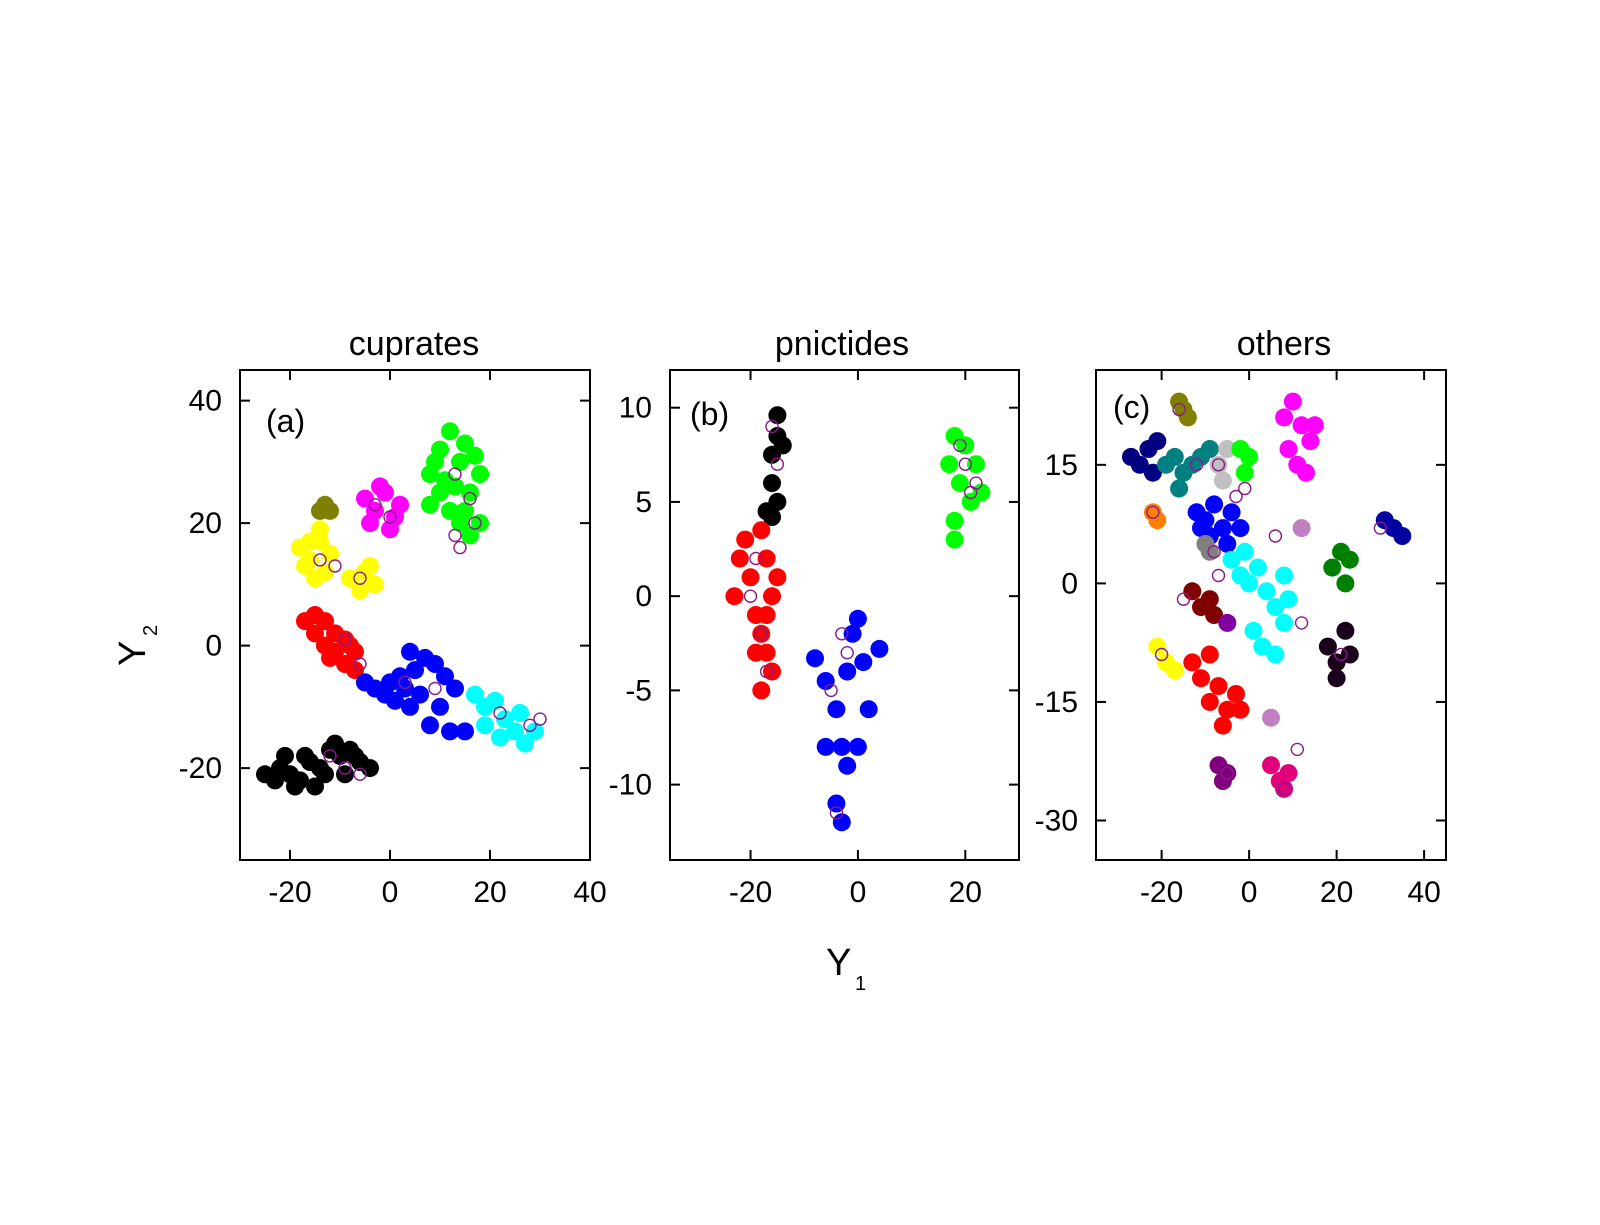 This screenshot has width=1600, height=1225. I want to click on panel-b-xtick-label-1: 0, so click(858, 892).